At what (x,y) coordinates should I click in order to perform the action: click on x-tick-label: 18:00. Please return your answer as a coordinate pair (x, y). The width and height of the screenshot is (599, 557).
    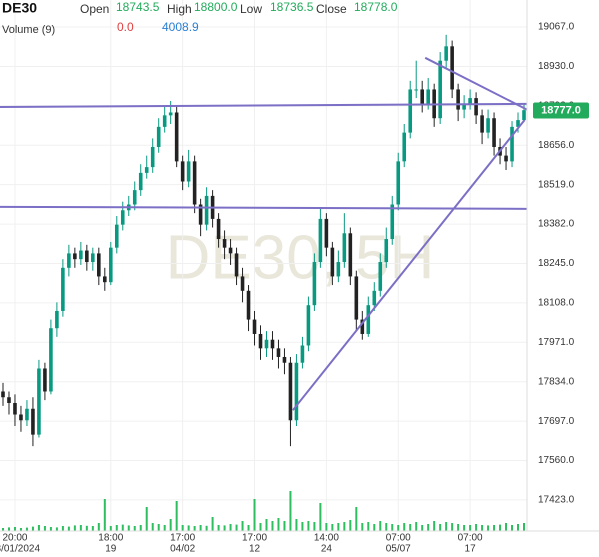
    Looking at the image, I should click on (110, 538).